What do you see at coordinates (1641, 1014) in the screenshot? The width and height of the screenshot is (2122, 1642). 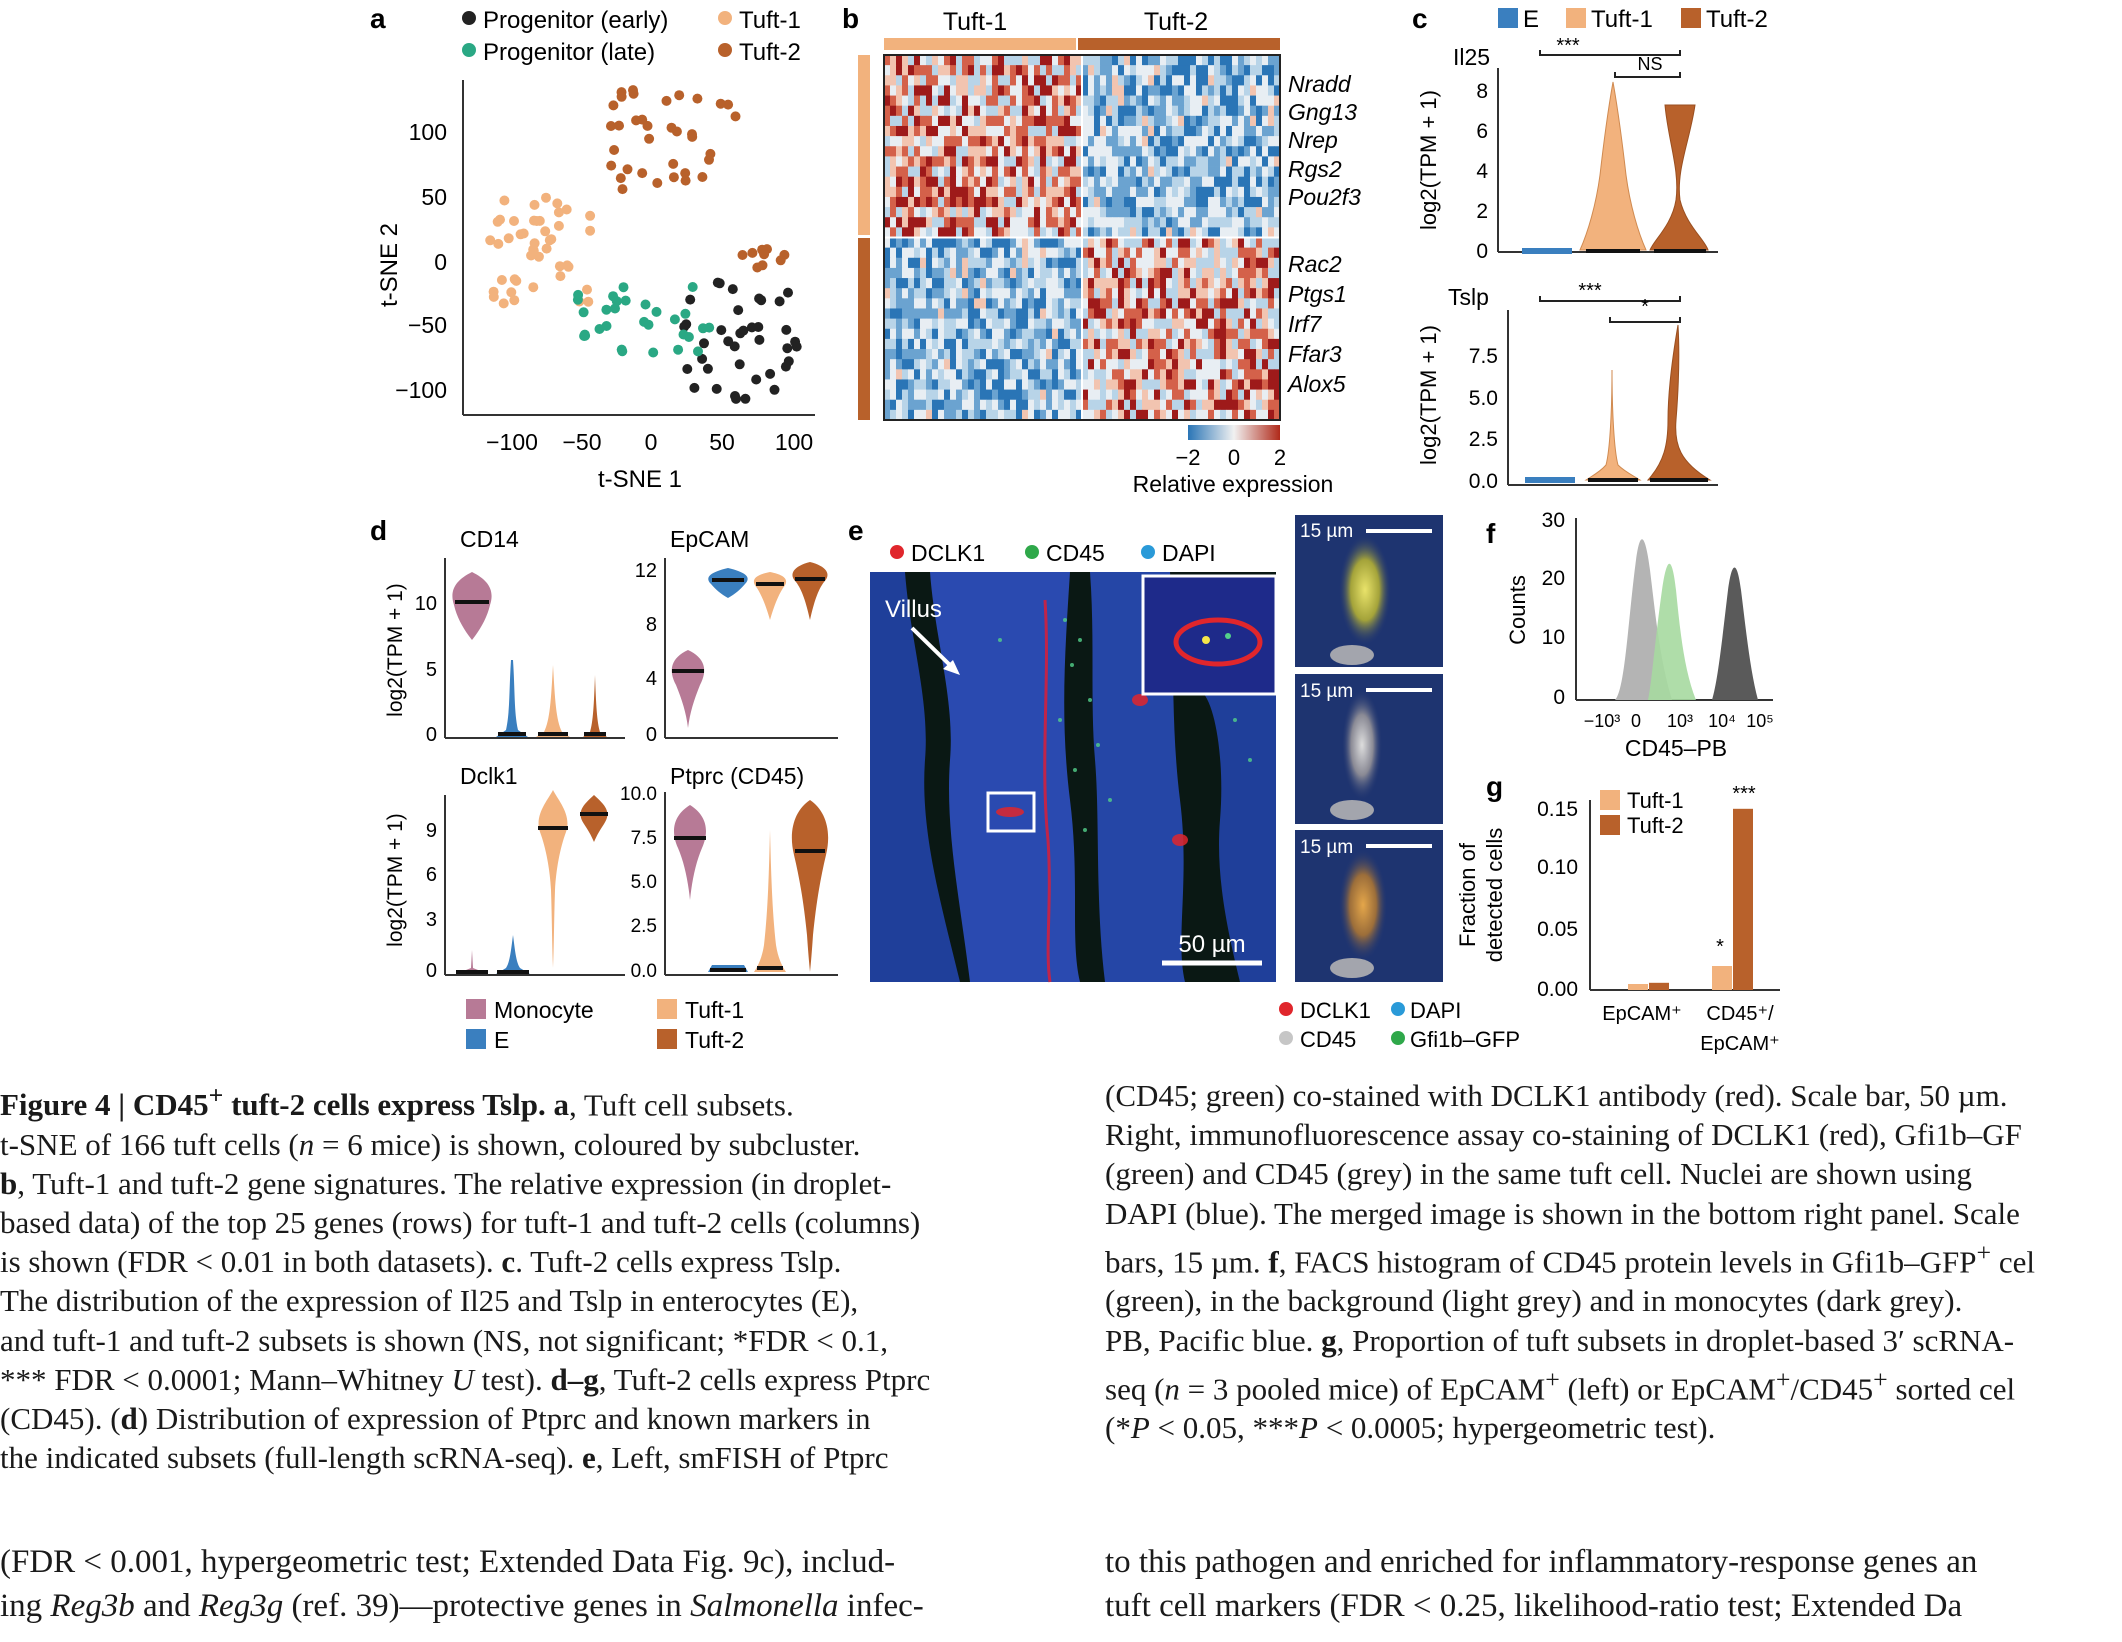 I see `panel-g-cat-epcam: EpCAM⁺` at bounding box center [1641, 1014].